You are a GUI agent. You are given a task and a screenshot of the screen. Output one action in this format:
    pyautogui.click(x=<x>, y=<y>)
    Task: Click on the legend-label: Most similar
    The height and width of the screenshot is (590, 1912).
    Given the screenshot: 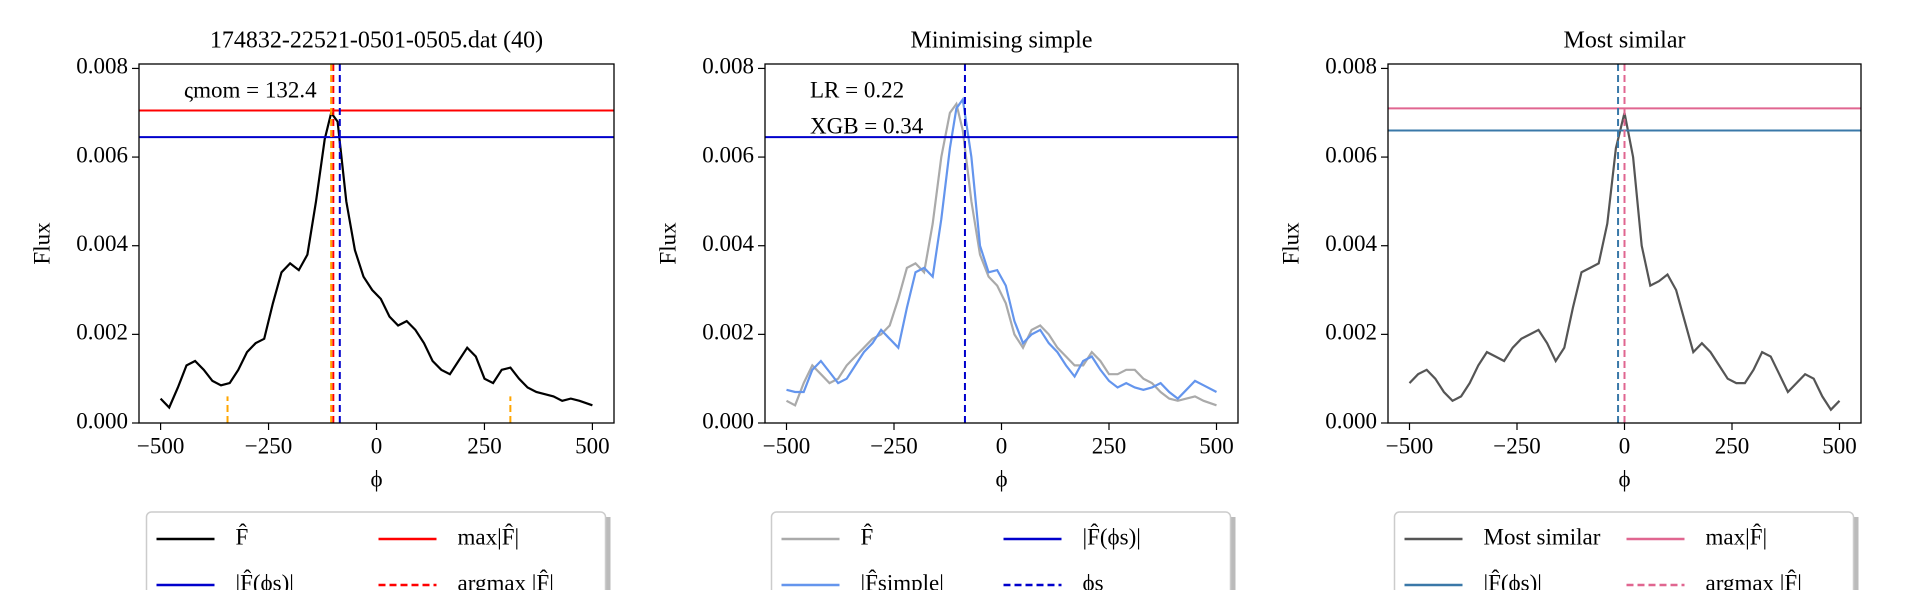 What is the action you would take?
    pyautogui.click(x=1542, y=536)
    